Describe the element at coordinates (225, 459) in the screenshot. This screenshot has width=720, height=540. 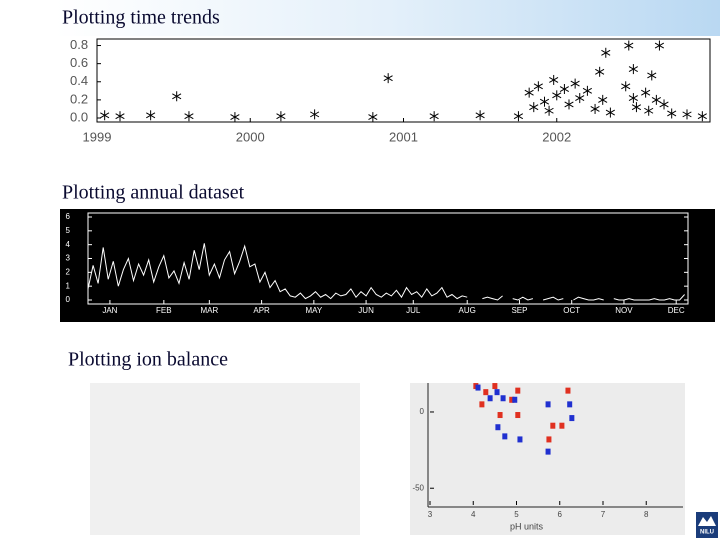
I see `blank-panel` at that location.